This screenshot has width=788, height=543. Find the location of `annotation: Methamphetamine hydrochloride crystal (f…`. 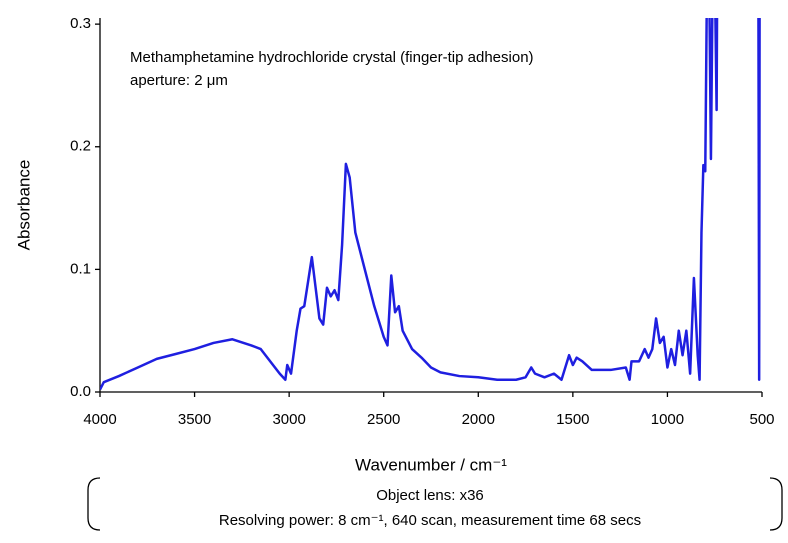

annotation: Methamphetamine hydrochloride crystal (f… is located at coordinates (332, 57).